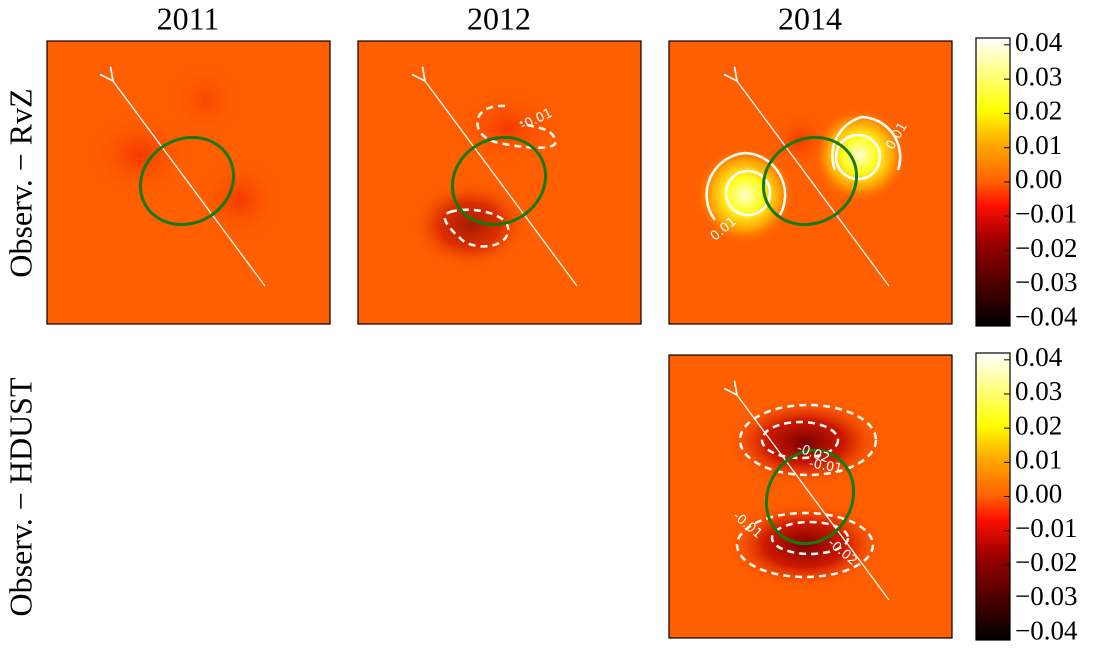 This screenshot has width=1102, height=655. Describe the element at coordinates (20, 182) in the screenshot. I see `row-title: Observ. − RvZ` at that location.